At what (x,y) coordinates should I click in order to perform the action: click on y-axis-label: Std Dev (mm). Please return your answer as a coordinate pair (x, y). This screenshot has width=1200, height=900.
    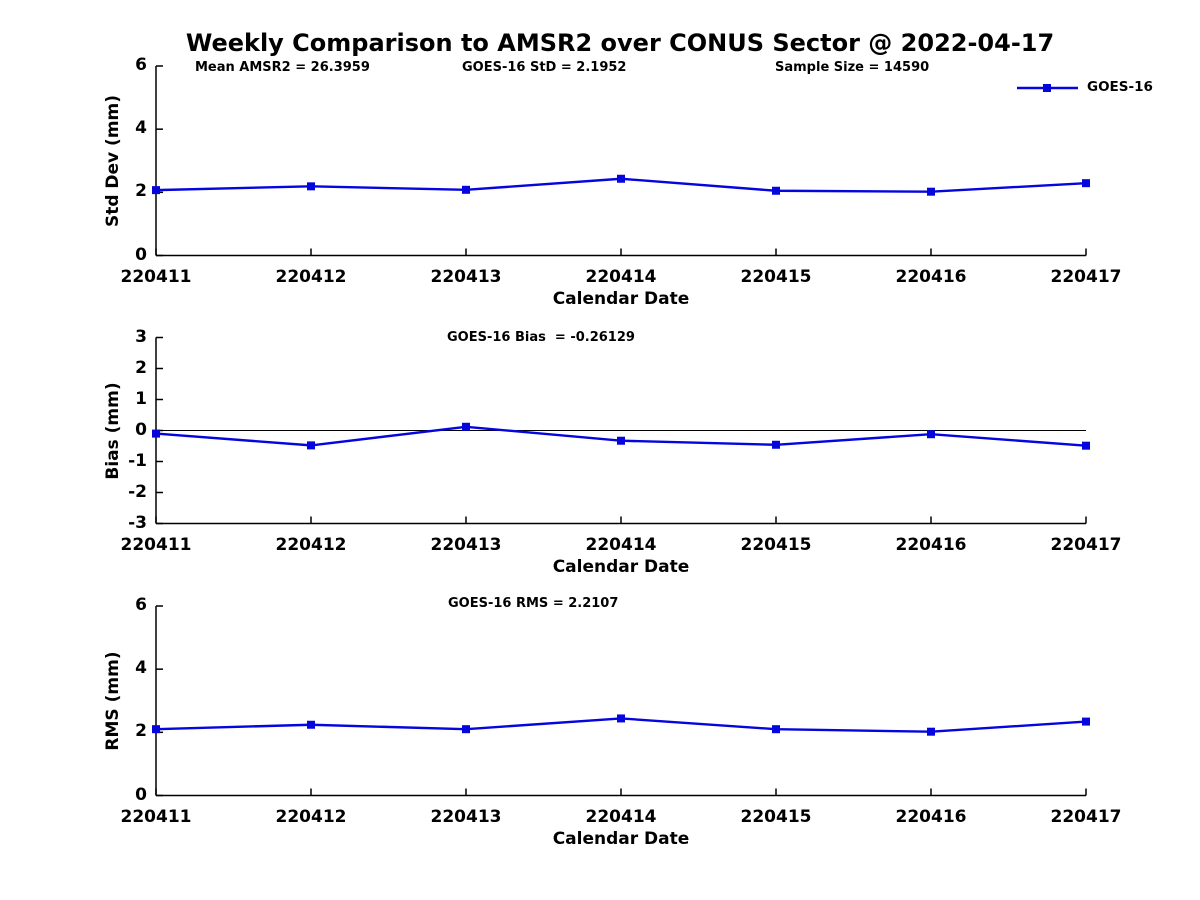
    Looking at the image, I should click on (113, 160).